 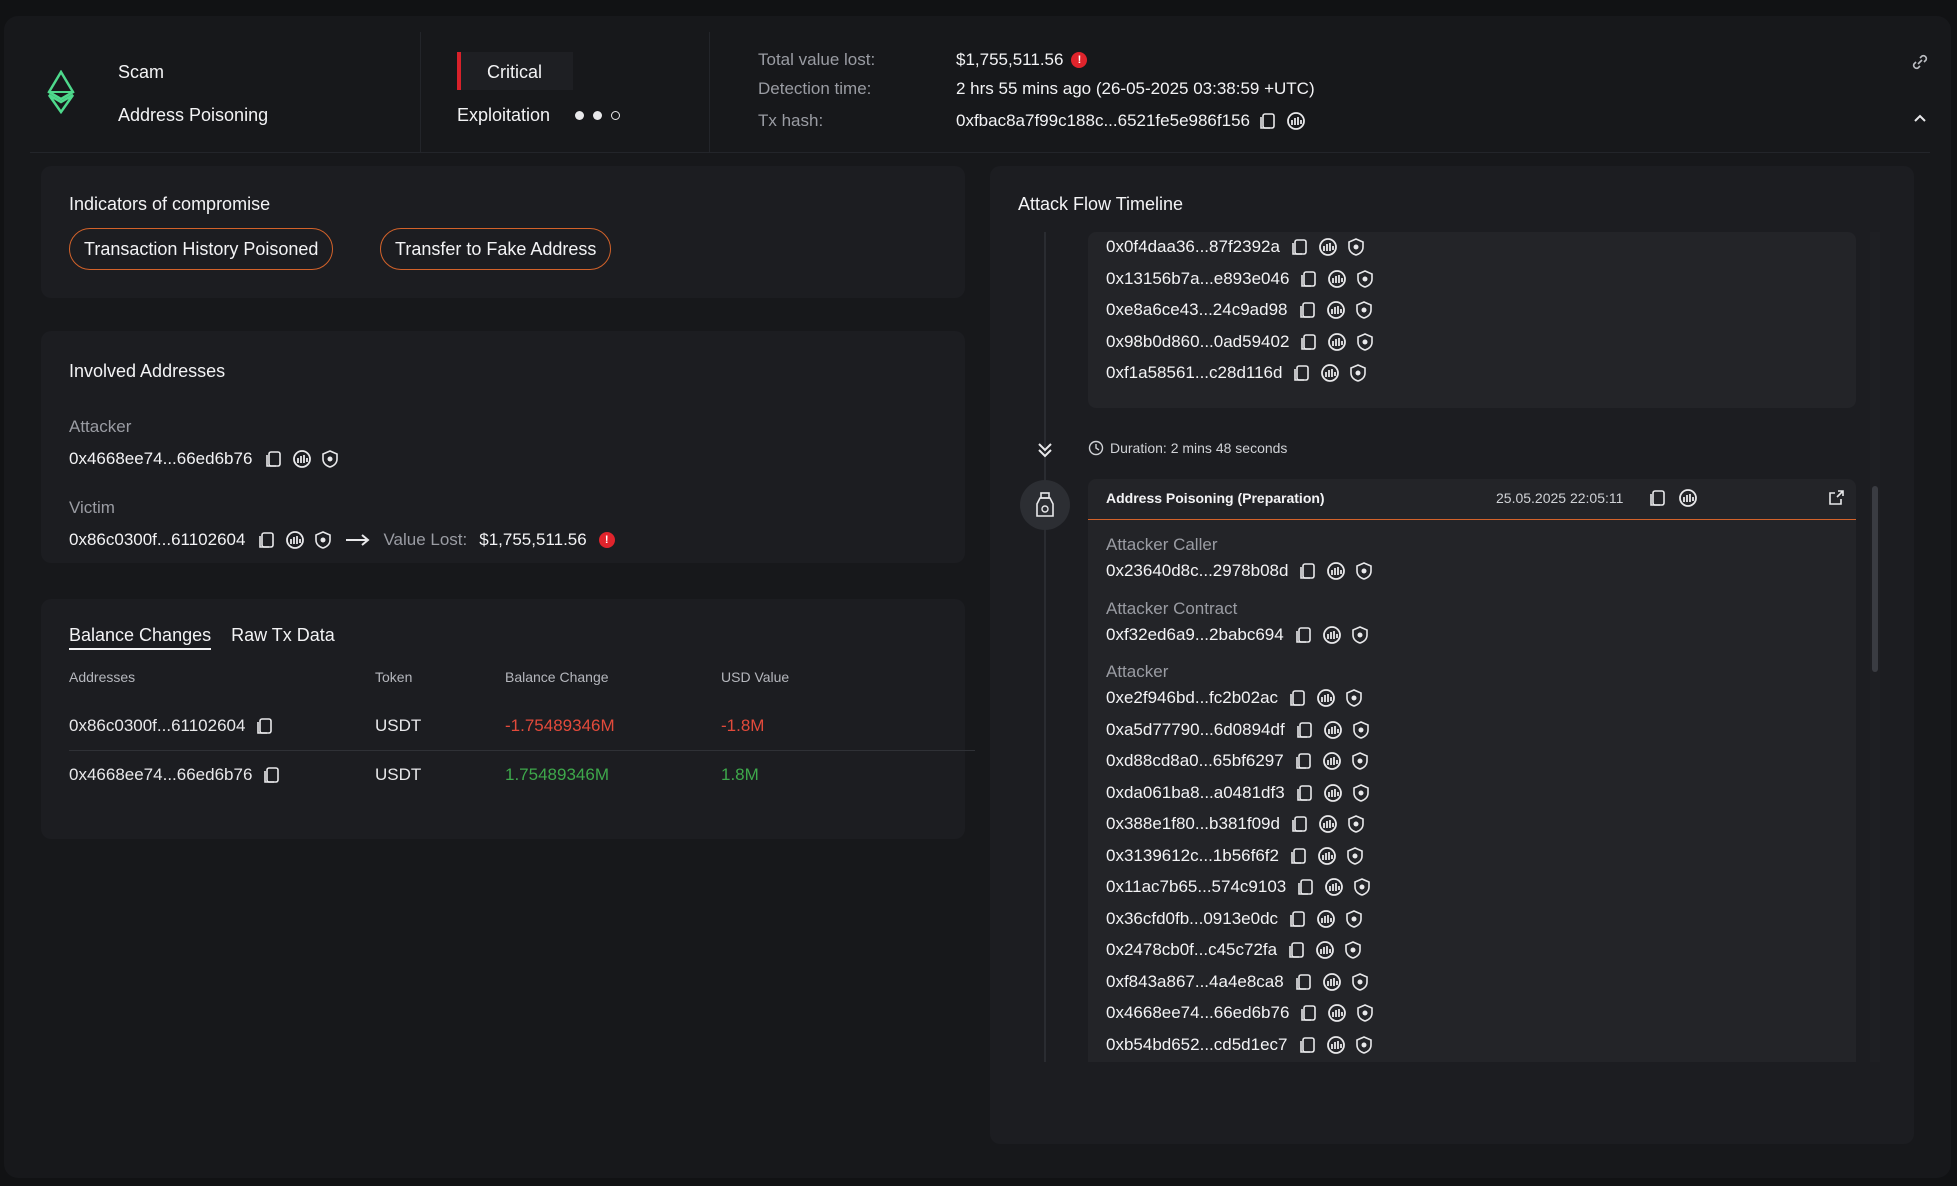 I want to click on timeline-address: 0x3139612c...1b56f6f2, so click(x=1192, y=855).